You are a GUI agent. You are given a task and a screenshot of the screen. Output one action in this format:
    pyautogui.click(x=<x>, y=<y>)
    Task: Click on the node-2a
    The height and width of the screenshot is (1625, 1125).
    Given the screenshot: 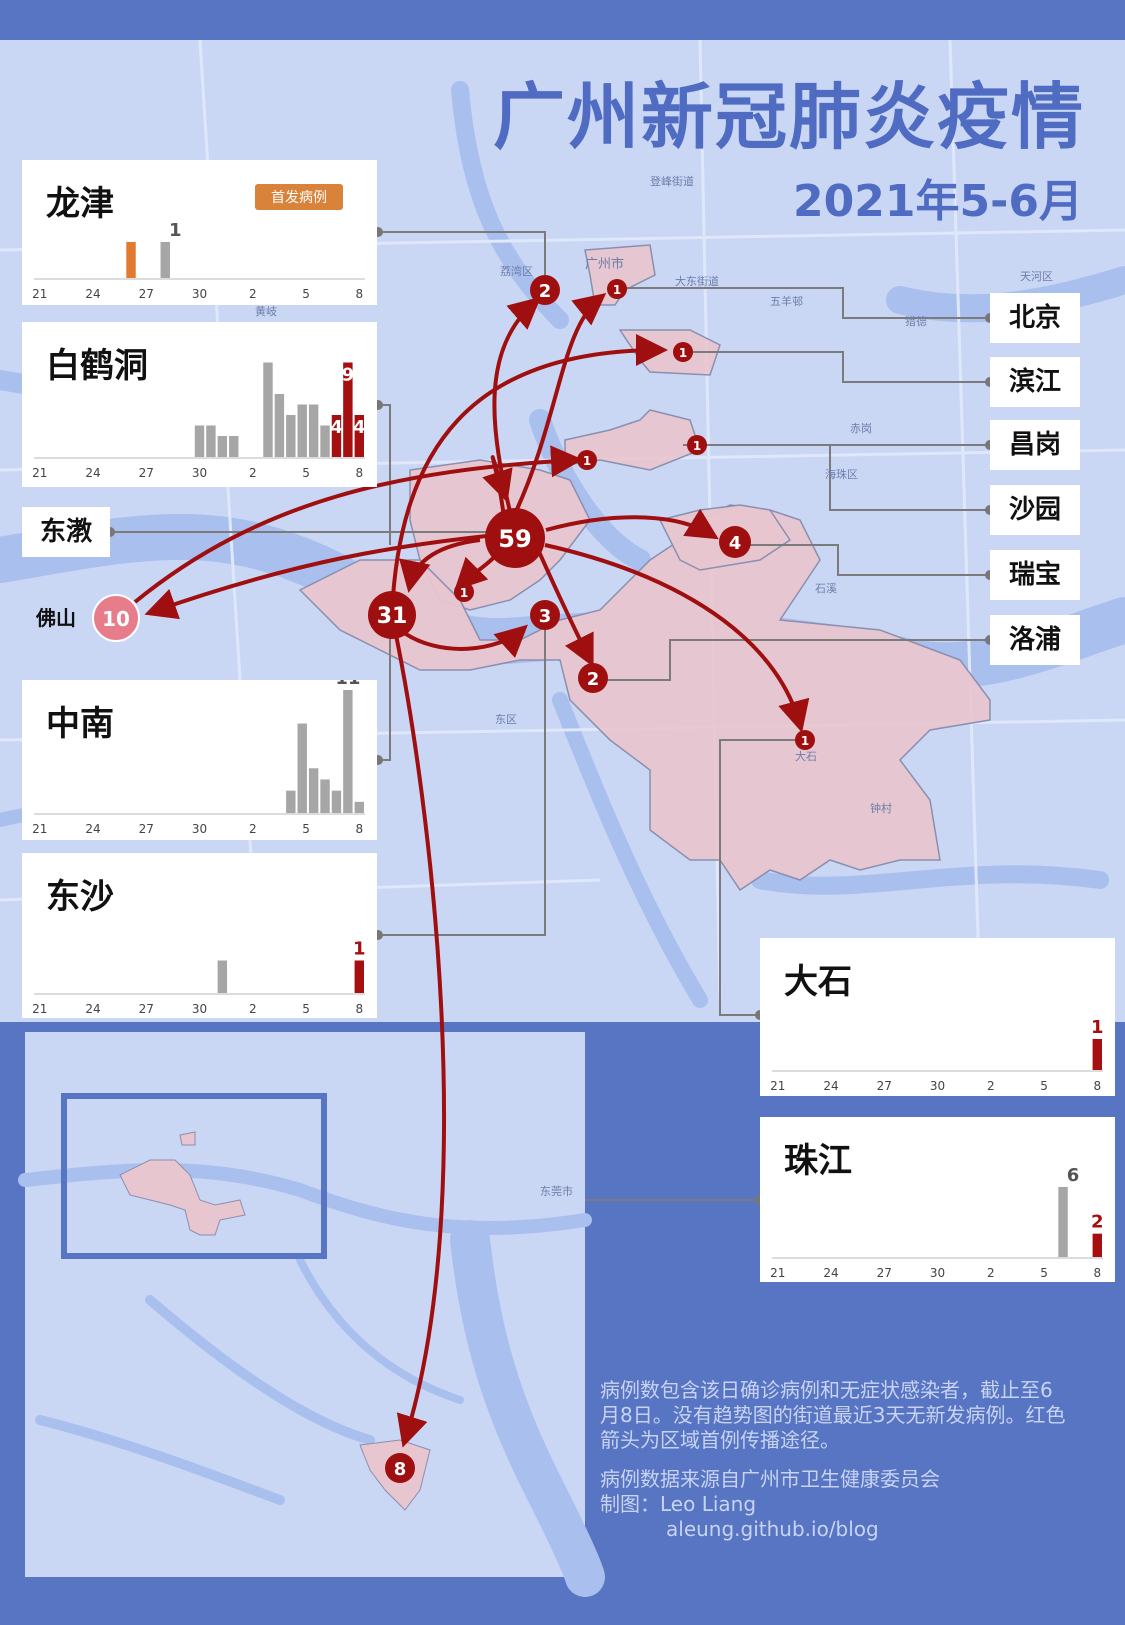 What is the action you would take?
    pyautogui.click(x=545, y=290)
    